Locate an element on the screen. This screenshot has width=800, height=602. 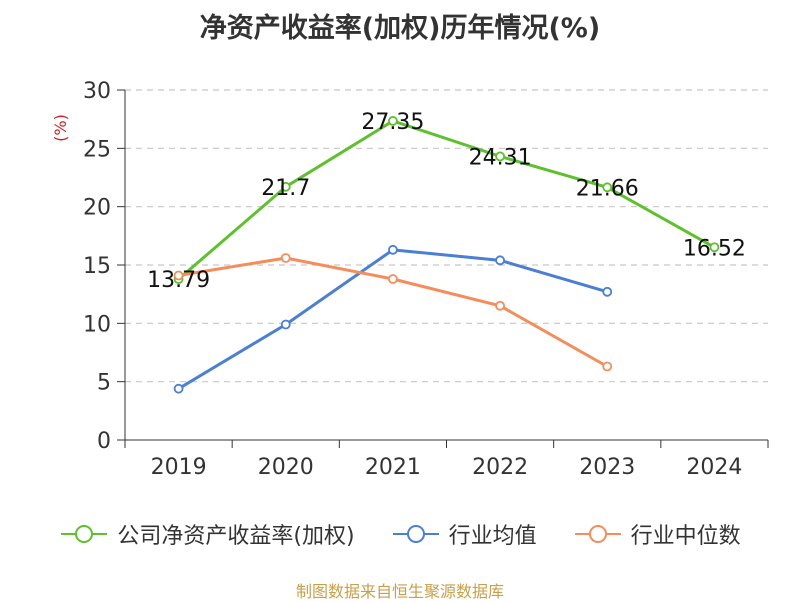
data-label: 24.31 is located at coordinates (500, 157).